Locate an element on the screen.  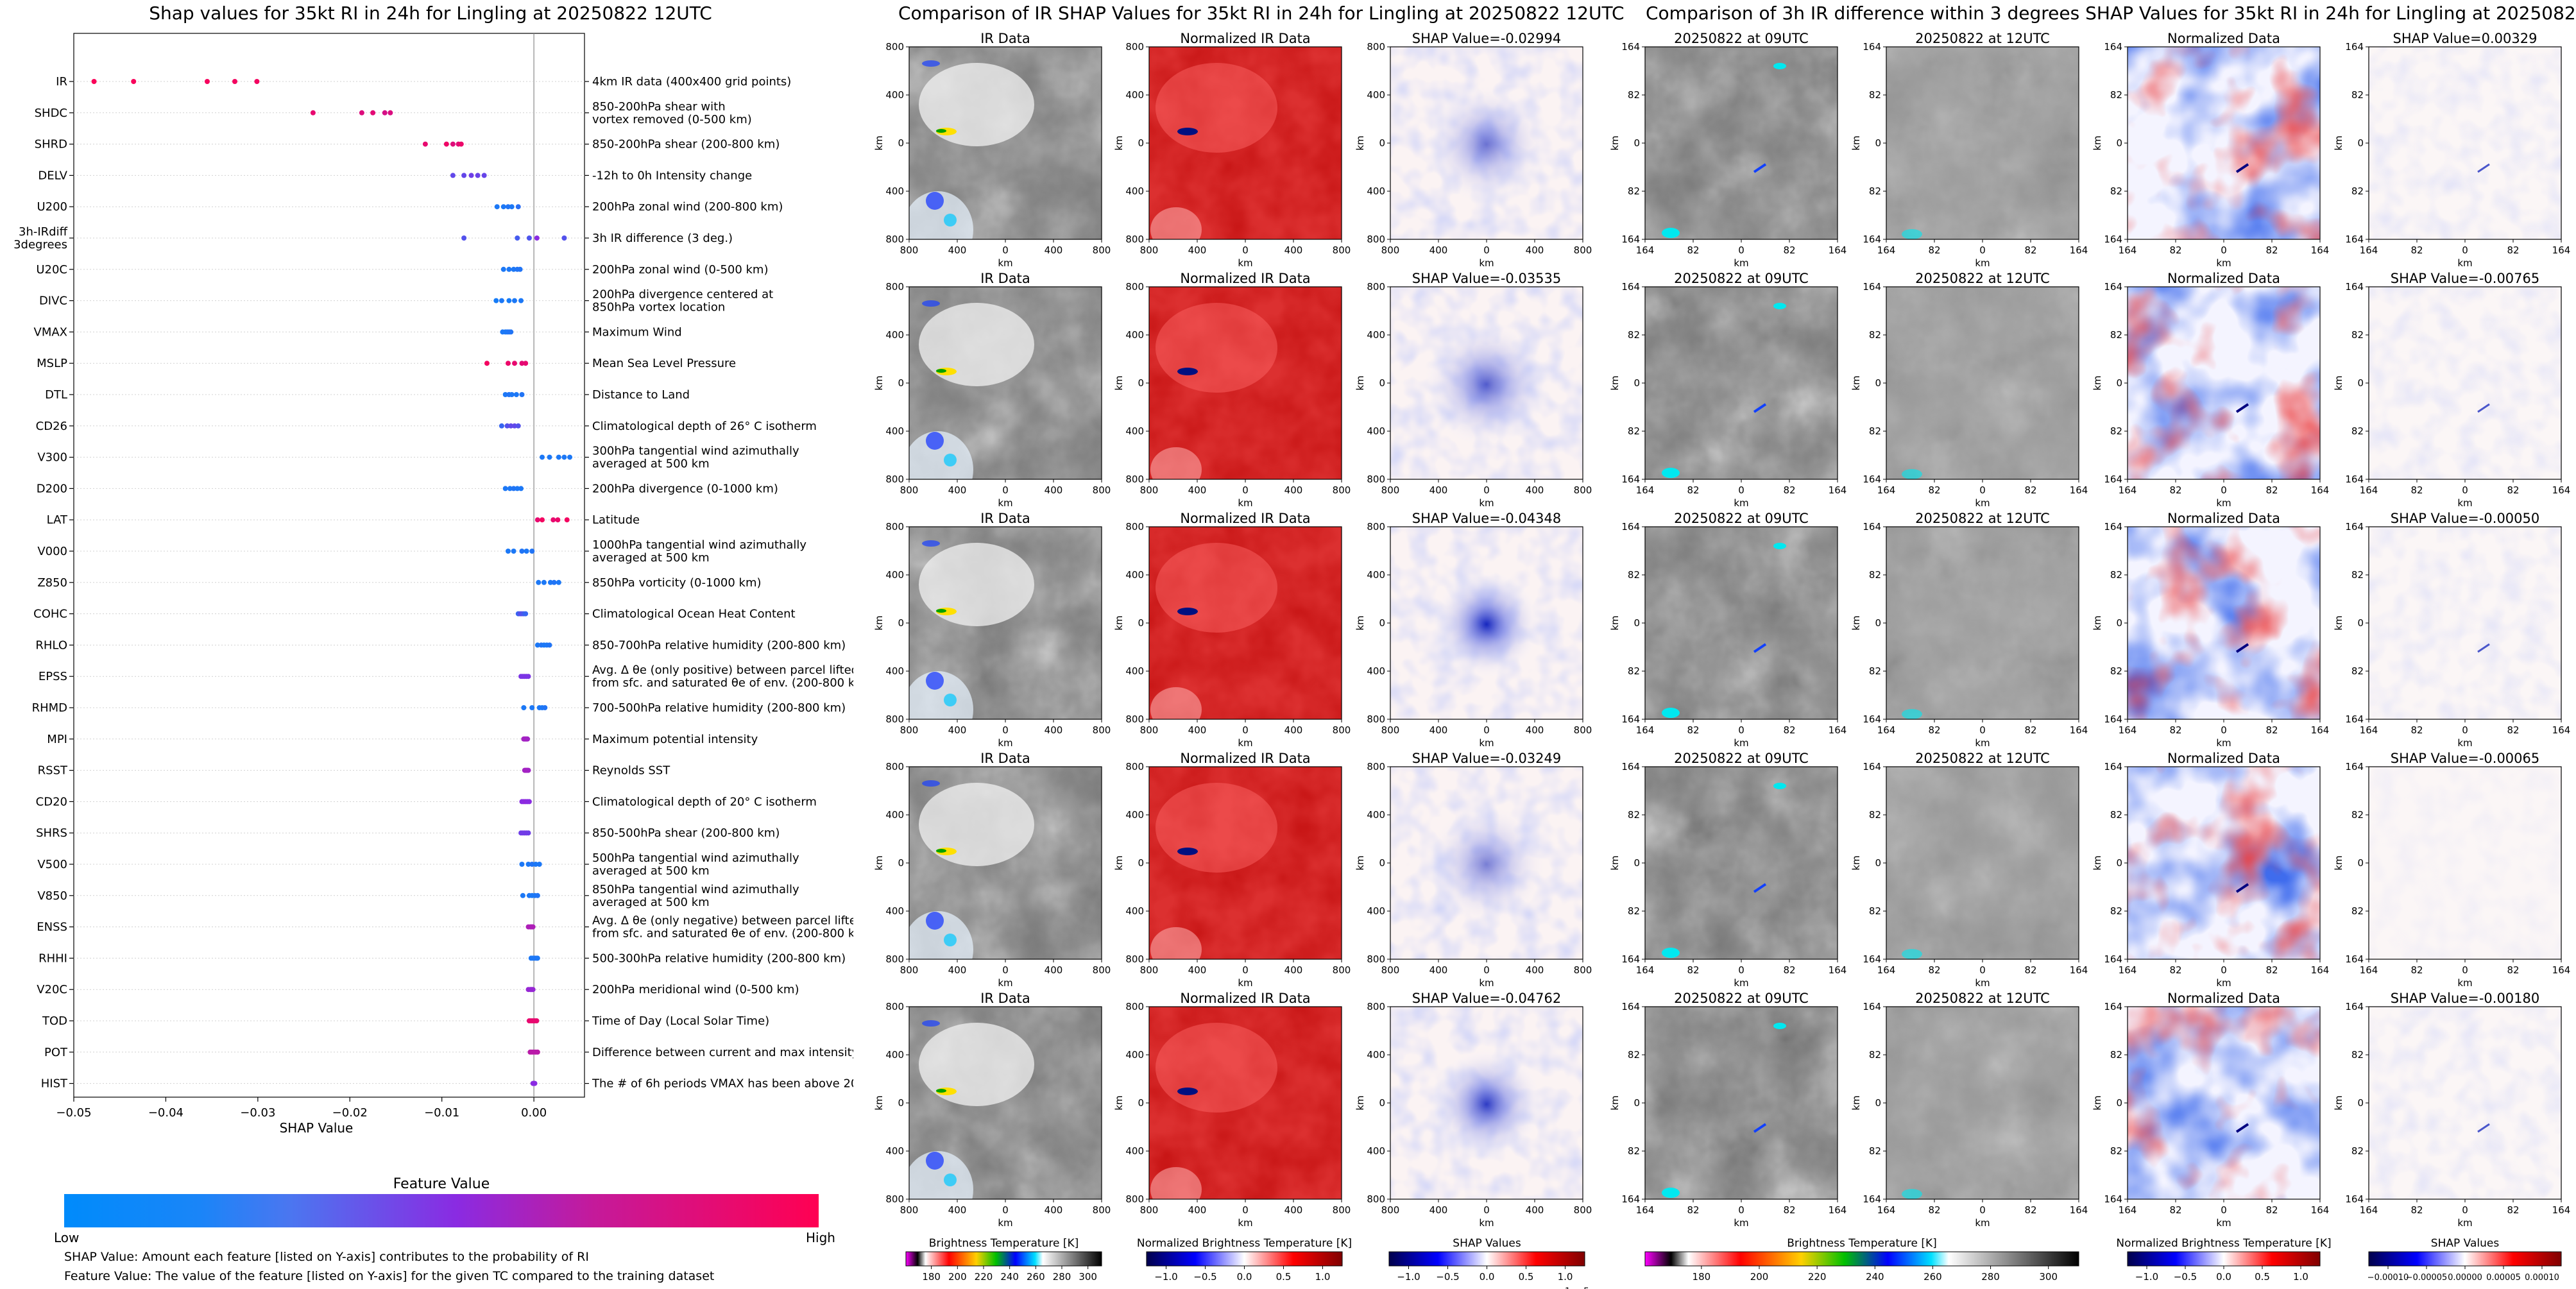
colorbar-tick-label: 220 is located at coordinates (984, 1277).